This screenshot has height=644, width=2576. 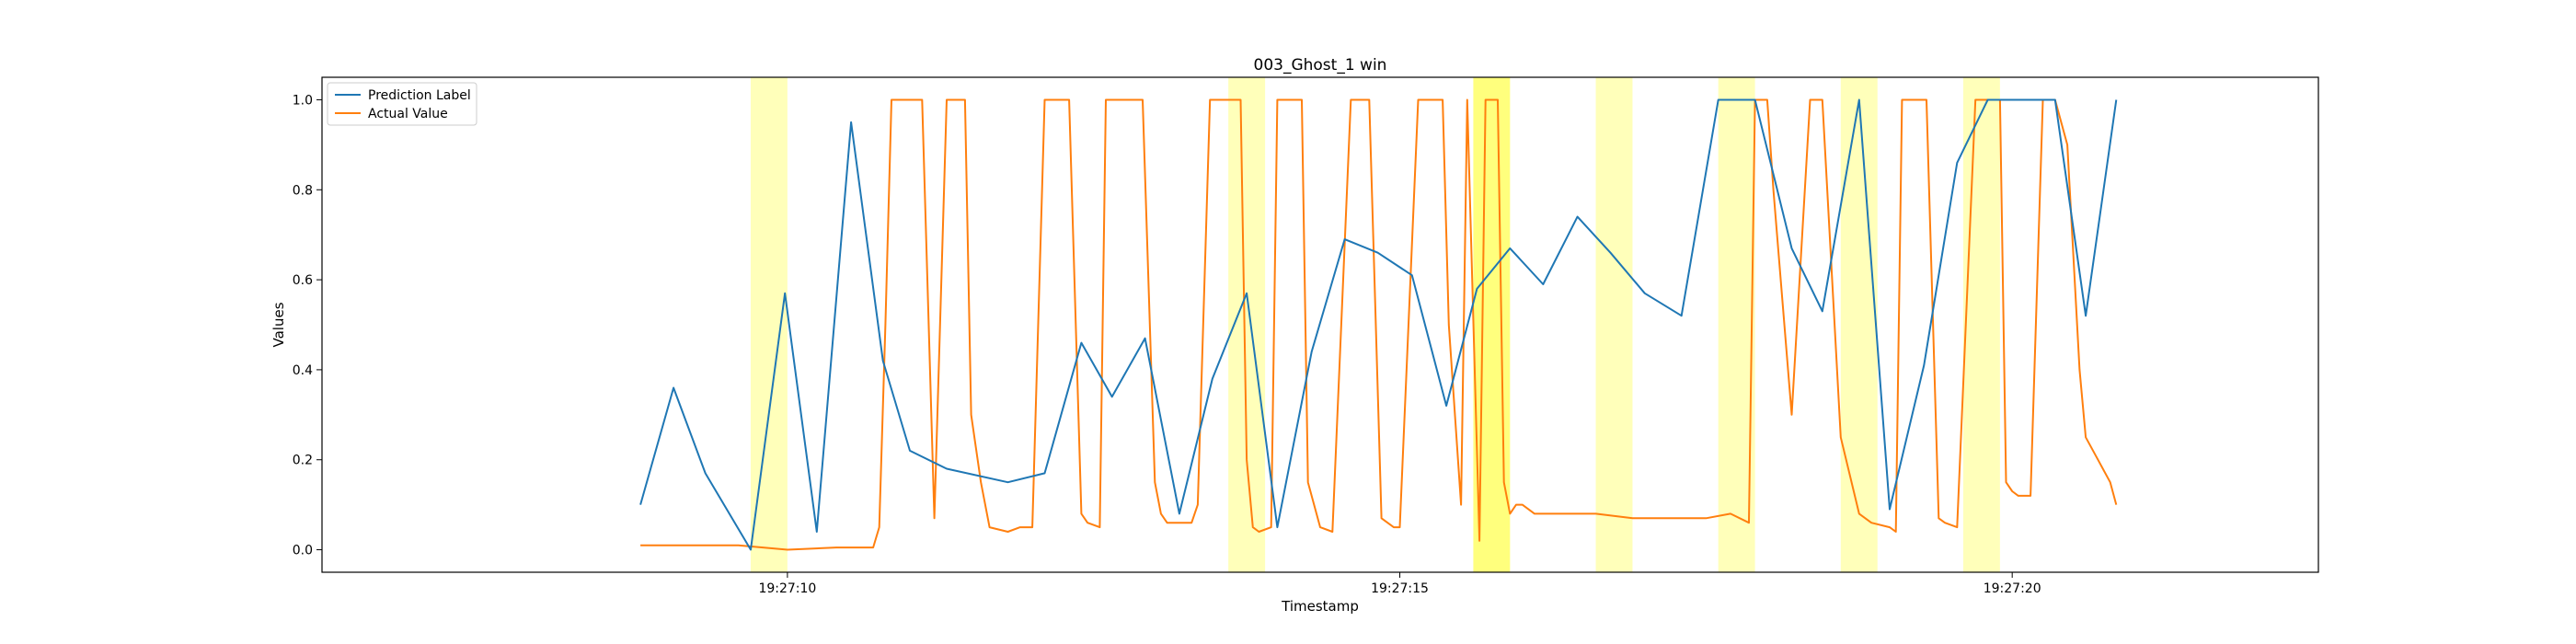 I want to click on y-tick-label: 0.8, so click(x=303, y=190).